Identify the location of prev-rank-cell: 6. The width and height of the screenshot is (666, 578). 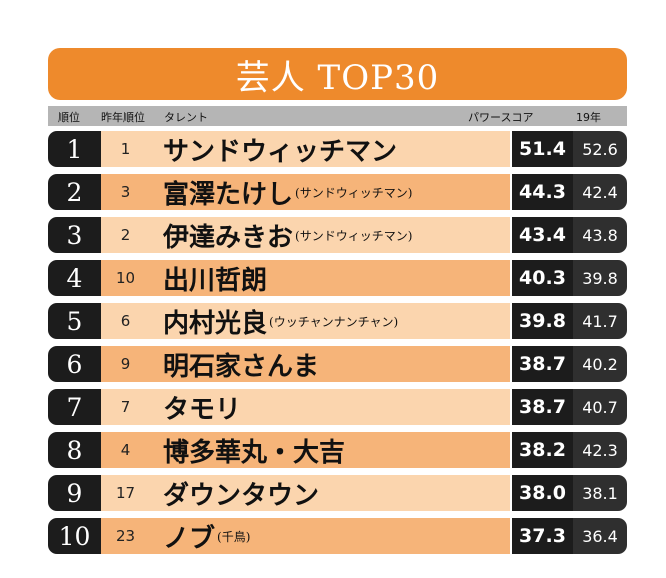
(125, 321).